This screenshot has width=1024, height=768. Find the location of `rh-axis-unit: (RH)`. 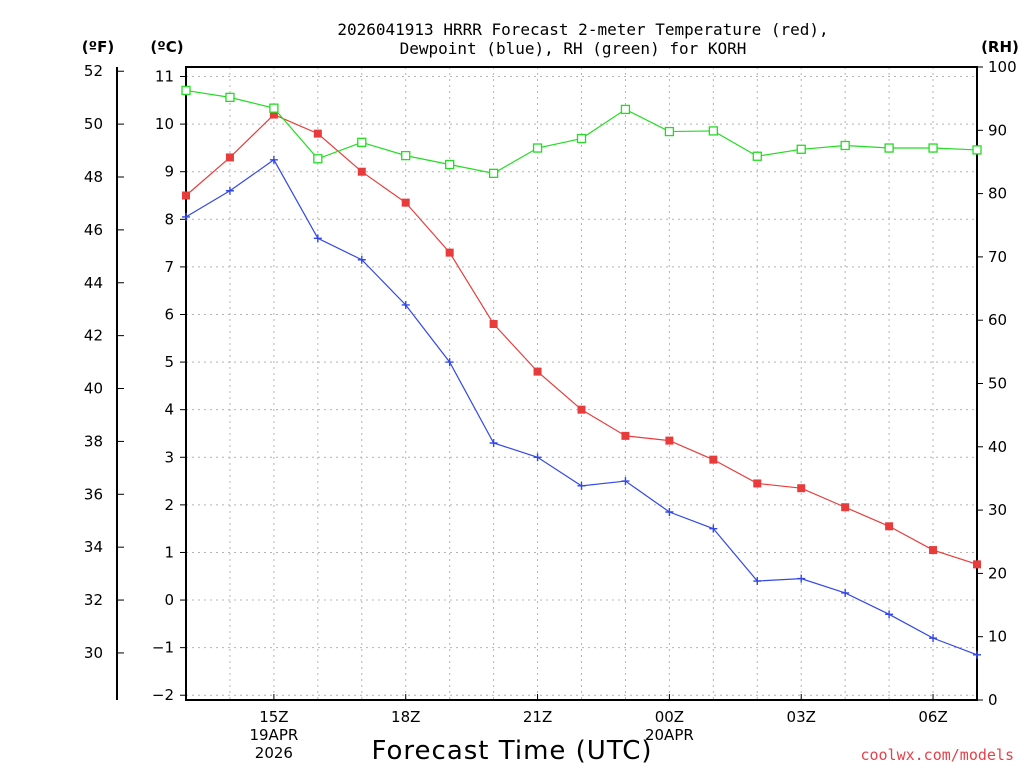

rh-axis-unit: (RH) is located at coordinates (1000, 47).